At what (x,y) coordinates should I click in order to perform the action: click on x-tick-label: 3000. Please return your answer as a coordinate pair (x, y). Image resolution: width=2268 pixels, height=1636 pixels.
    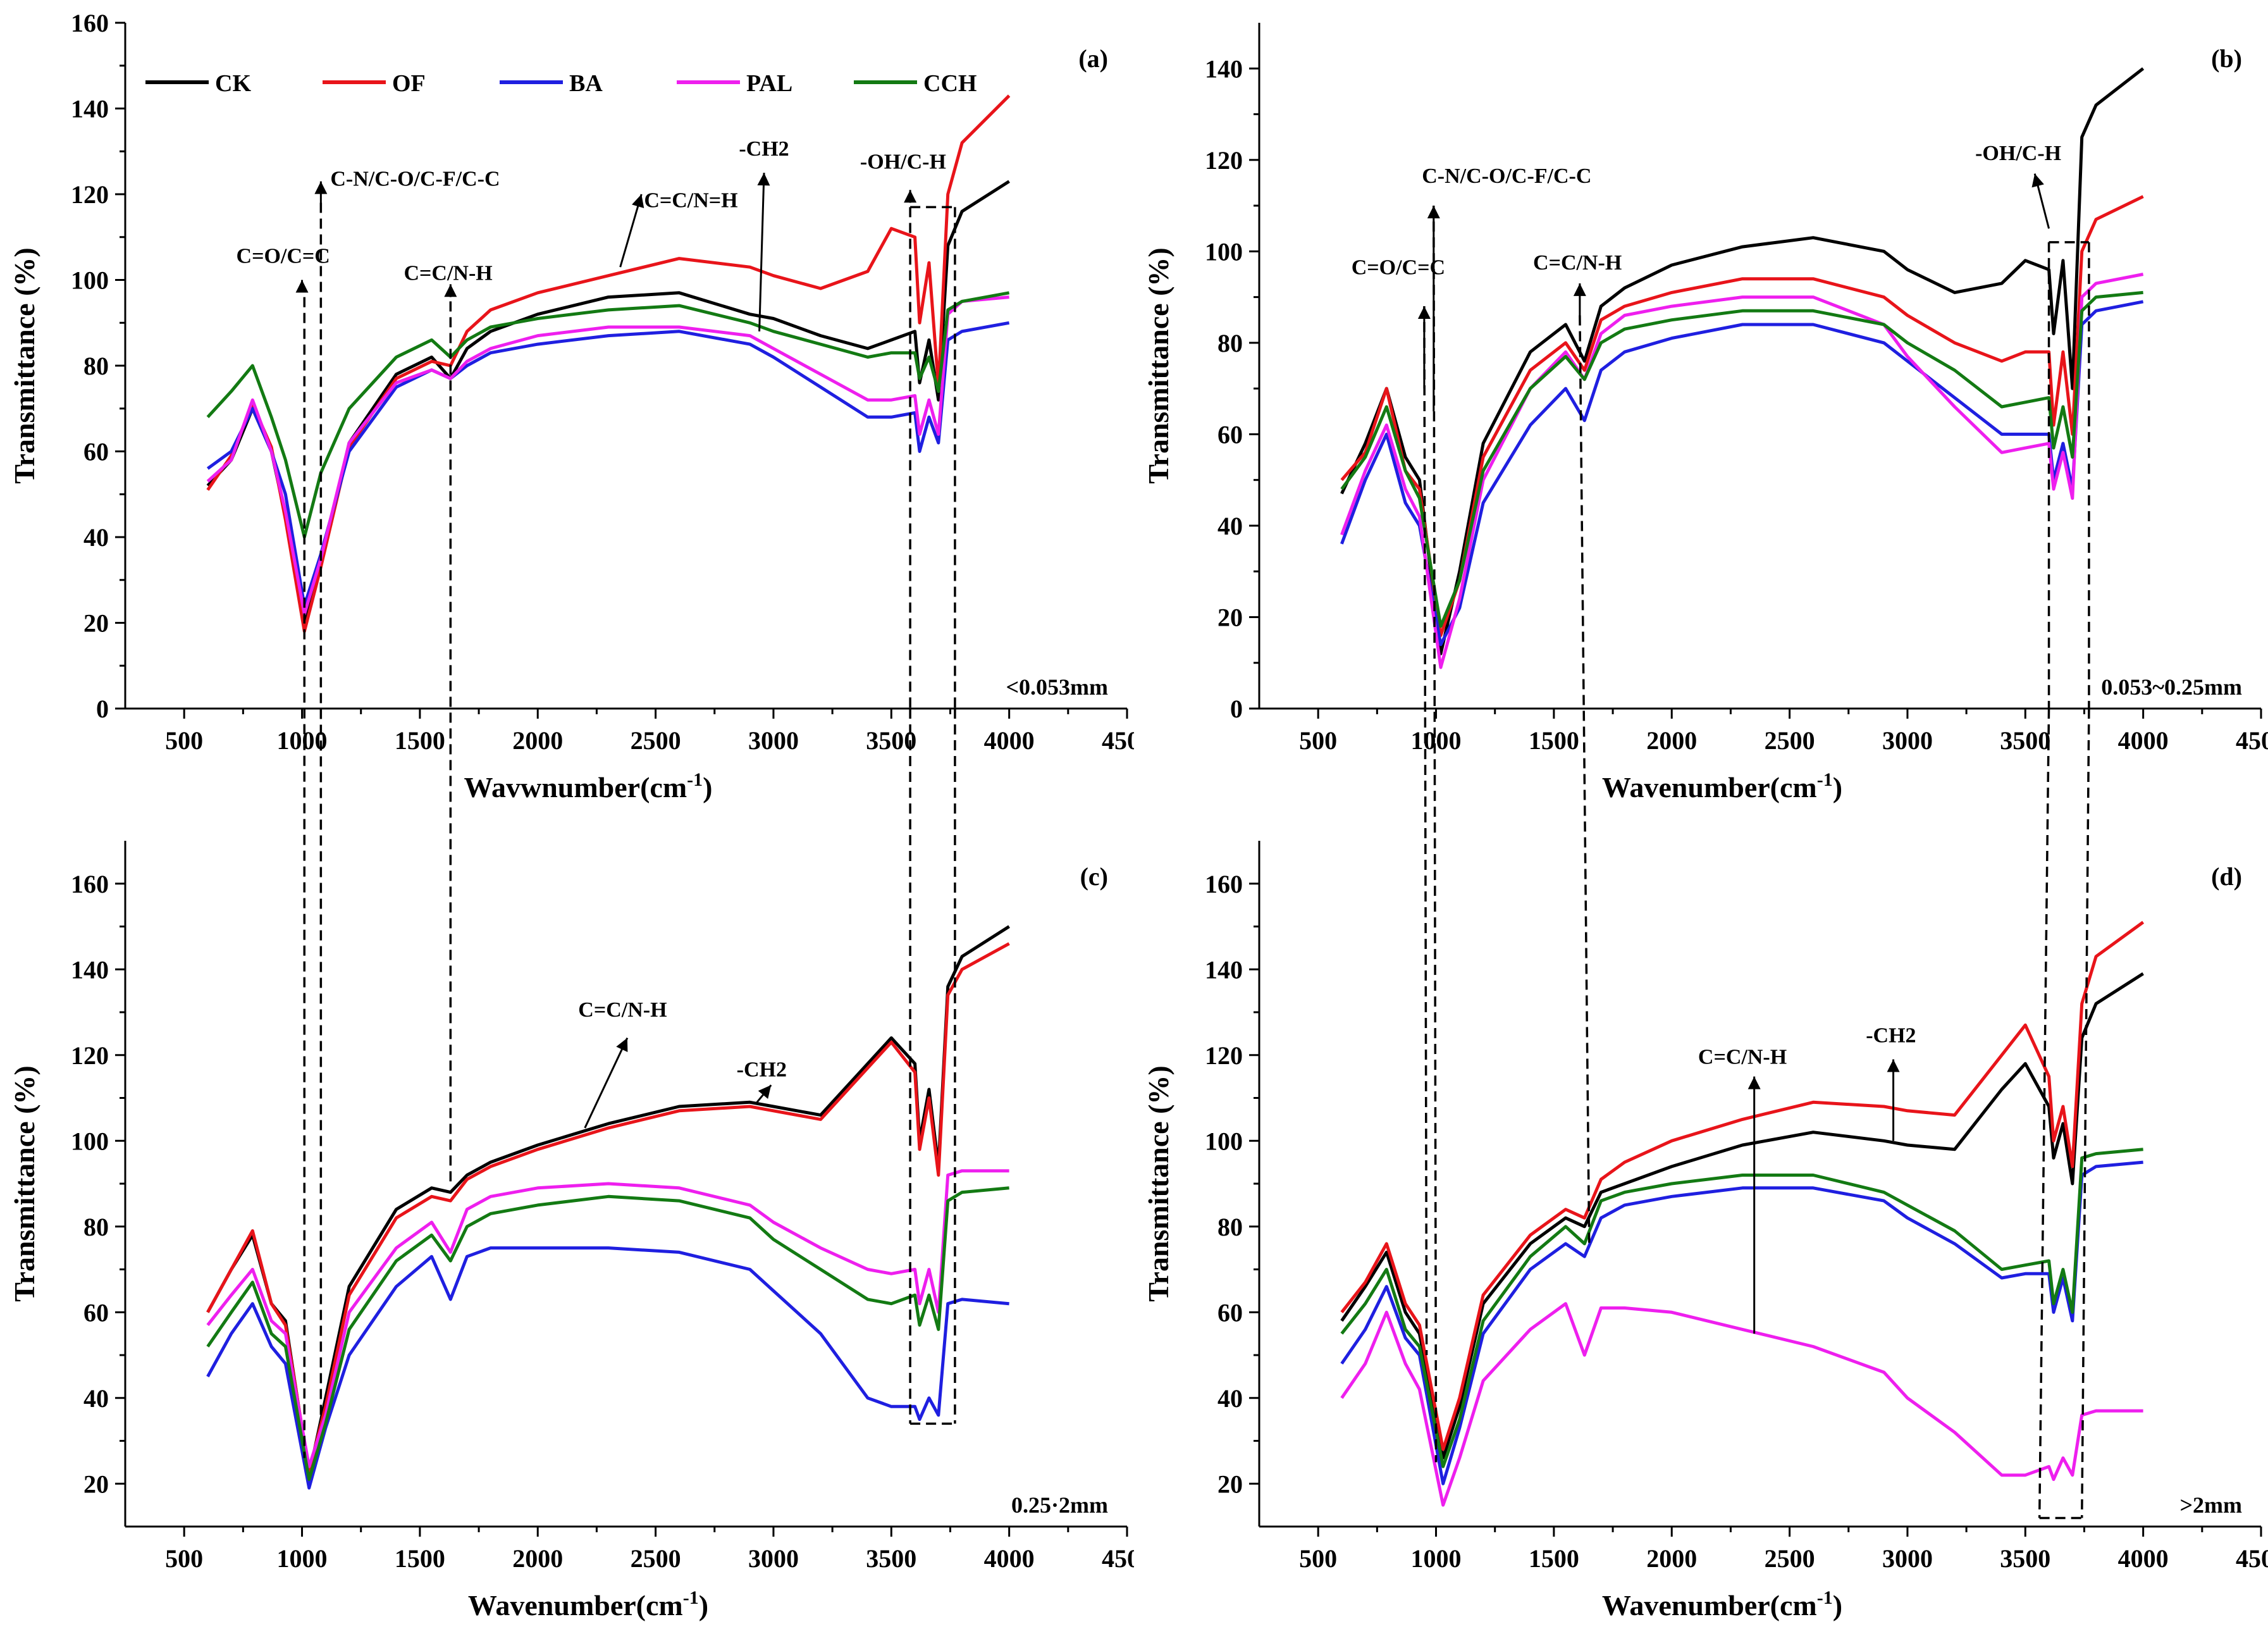
    Looking at the image, I should click on (773, 1558).